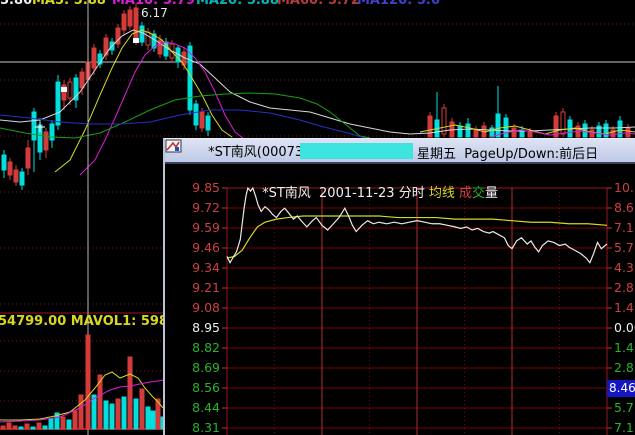 This screenshot has height=435, width=635. Describe the element at coordinates (206, 287) in the screenshot. I see `left-axis-label: 9.21` at that location.